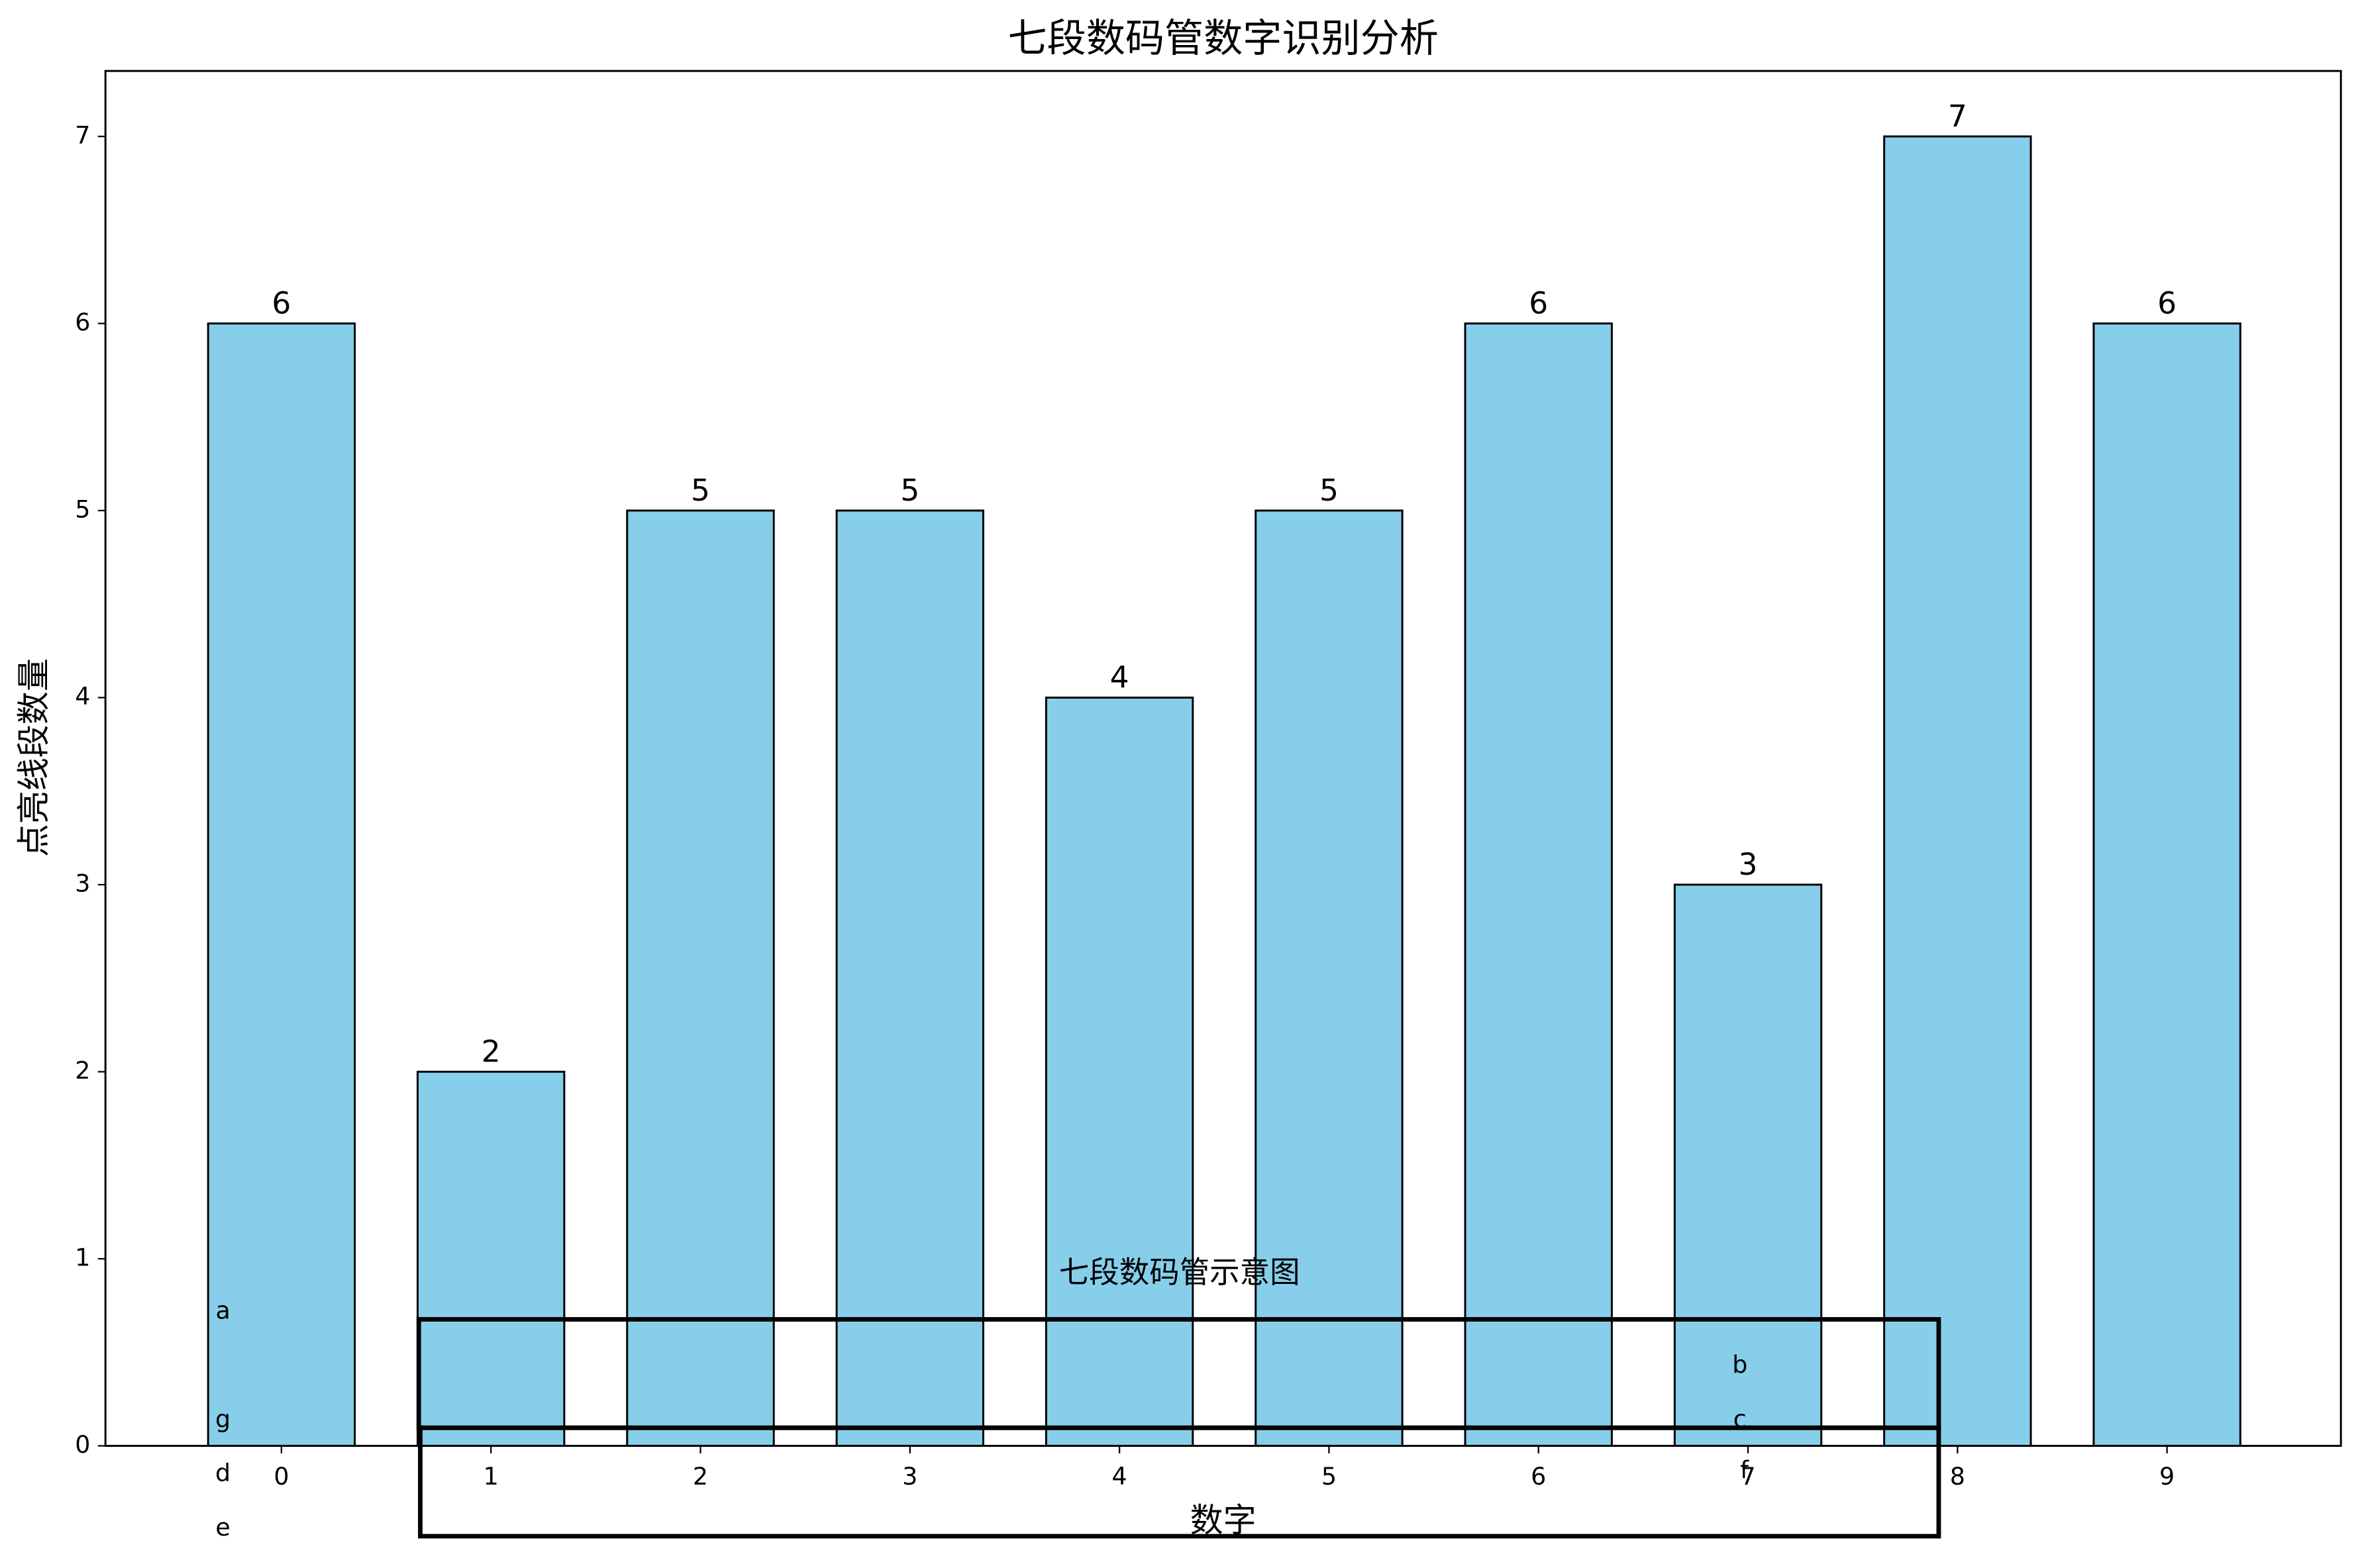  What do you see at coordinates (700, 1476) in the screenshot?
I see `x-tick-label: 2` at bounding box center [700, 1476].